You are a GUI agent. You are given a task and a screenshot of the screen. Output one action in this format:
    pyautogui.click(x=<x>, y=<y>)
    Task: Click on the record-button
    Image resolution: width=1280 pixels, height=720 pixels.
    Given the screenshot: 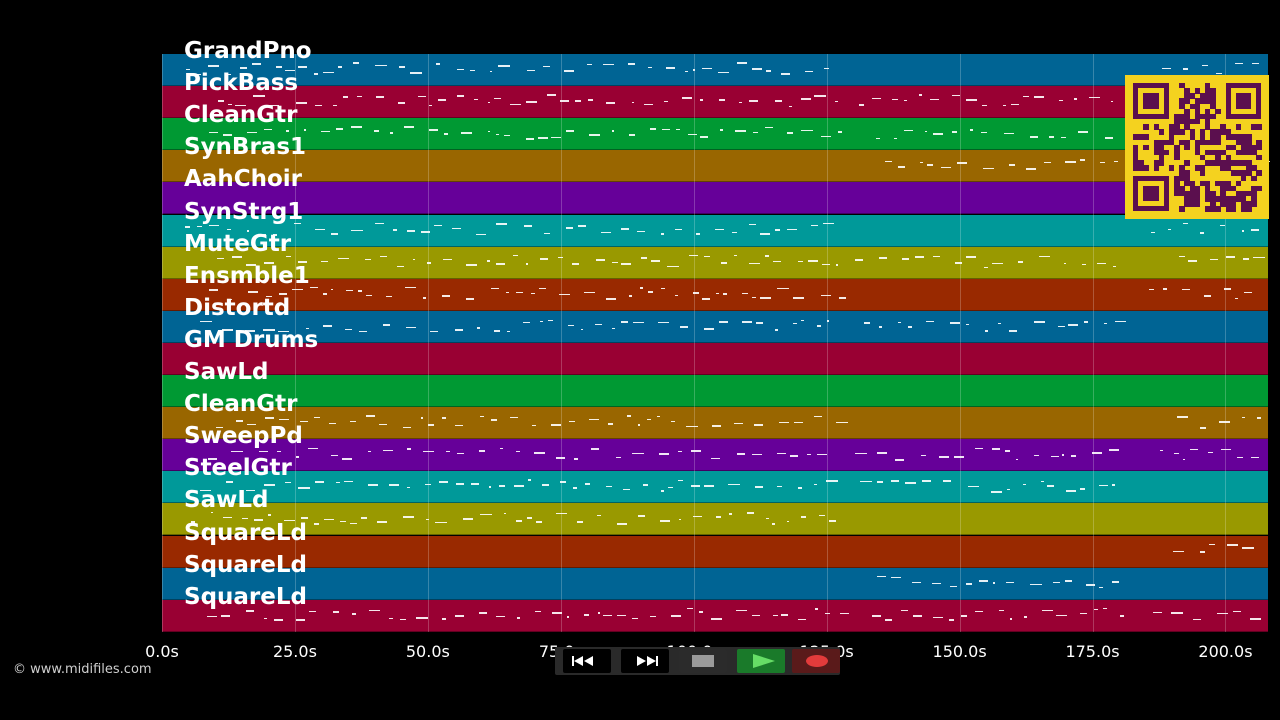 What is the action you would take?
    pyautogui.click(x=816, y=661)
    